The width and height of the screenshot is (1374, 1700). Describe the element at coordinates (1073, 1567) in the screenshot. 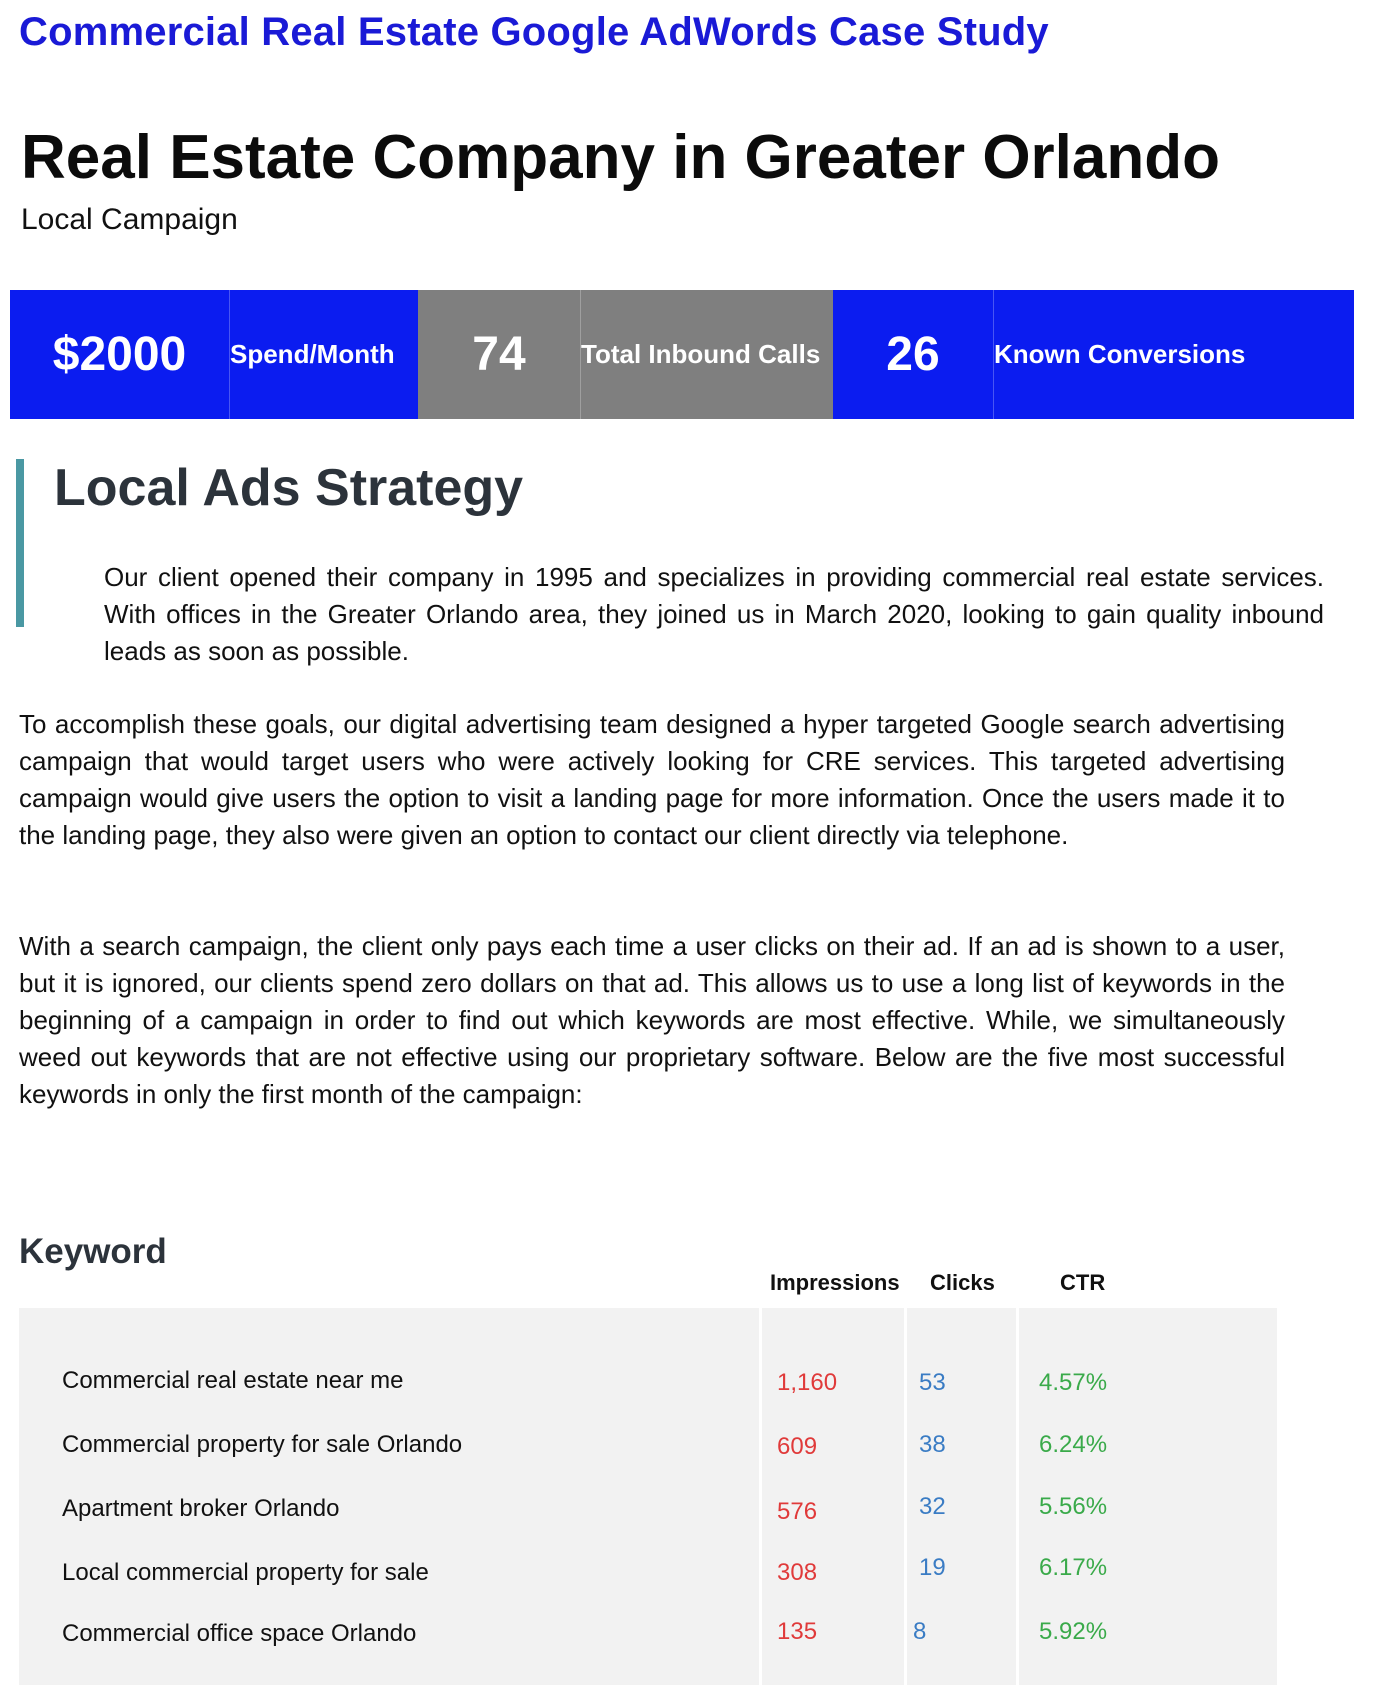

I see `ctr-cell: 6.17%` at that location.